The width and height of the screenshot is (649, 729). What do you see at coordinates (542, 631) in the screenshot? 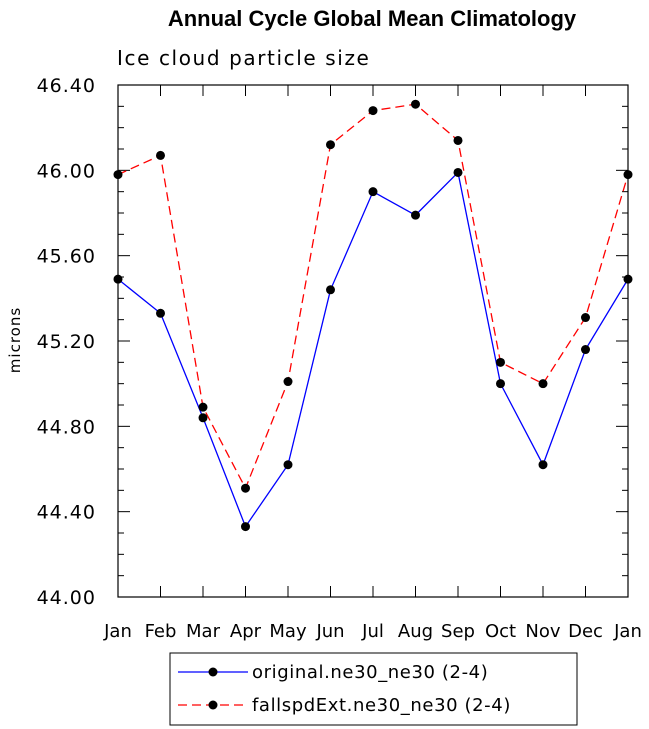
I see `x-tick-label: Nov` at bounding box center [542, 631].